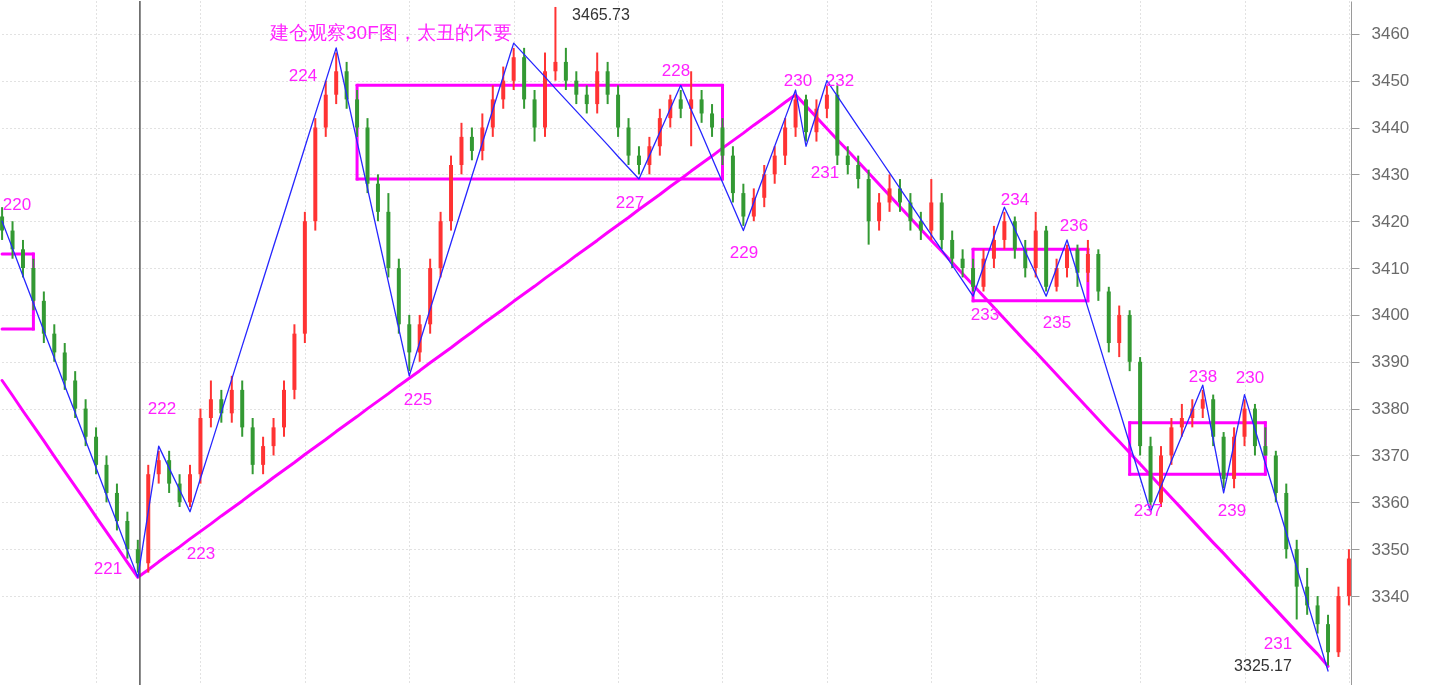 This screenshot has width=1431, height=685. I want to click on y-tick-label: 3380, so click(1390, 409).